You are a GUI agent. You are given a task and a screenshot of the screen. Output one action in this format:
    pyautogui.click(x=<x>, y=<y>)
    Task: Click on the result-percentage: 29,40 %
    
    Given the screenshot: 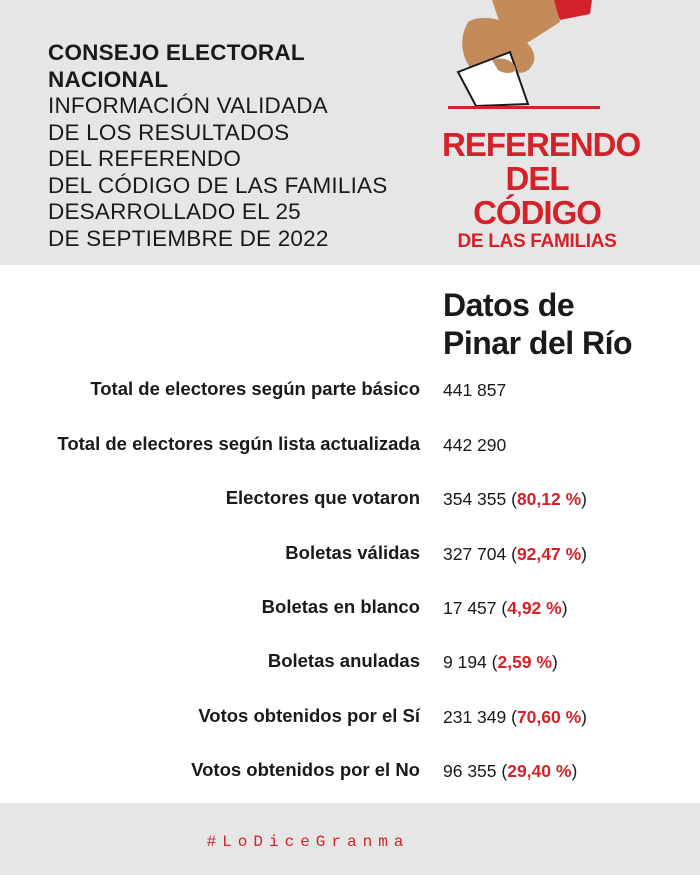 What is the action you would take?
    pyautogui.click(x=539, y=771)
    